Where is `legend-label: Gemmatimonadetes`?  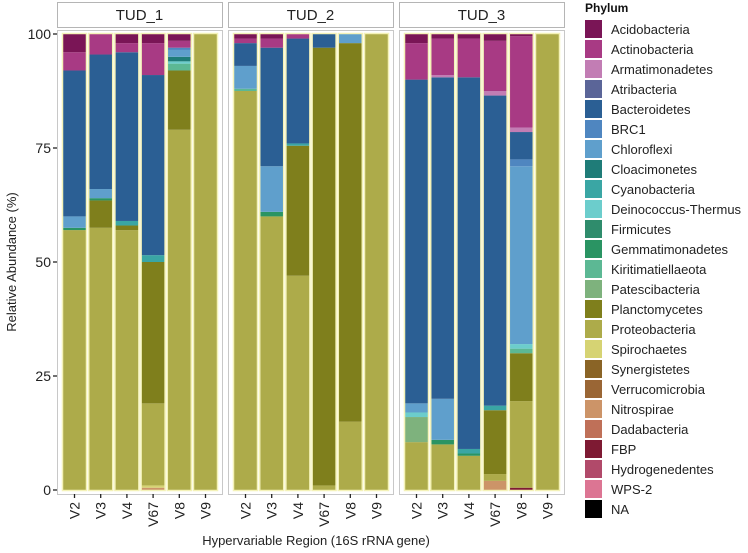
legend-label: Gemmatimonadetes is located at coordinates (670, 249).